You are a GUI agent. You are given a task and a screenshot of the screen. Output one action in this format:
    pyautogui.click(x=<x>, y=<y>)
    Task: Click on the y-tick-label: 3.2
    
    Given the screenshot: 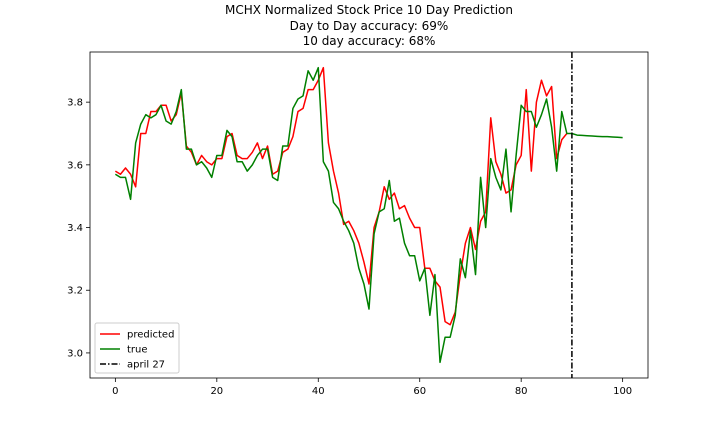 What is the action you would take?
    pyautogui.click(x=75, y=291)
    